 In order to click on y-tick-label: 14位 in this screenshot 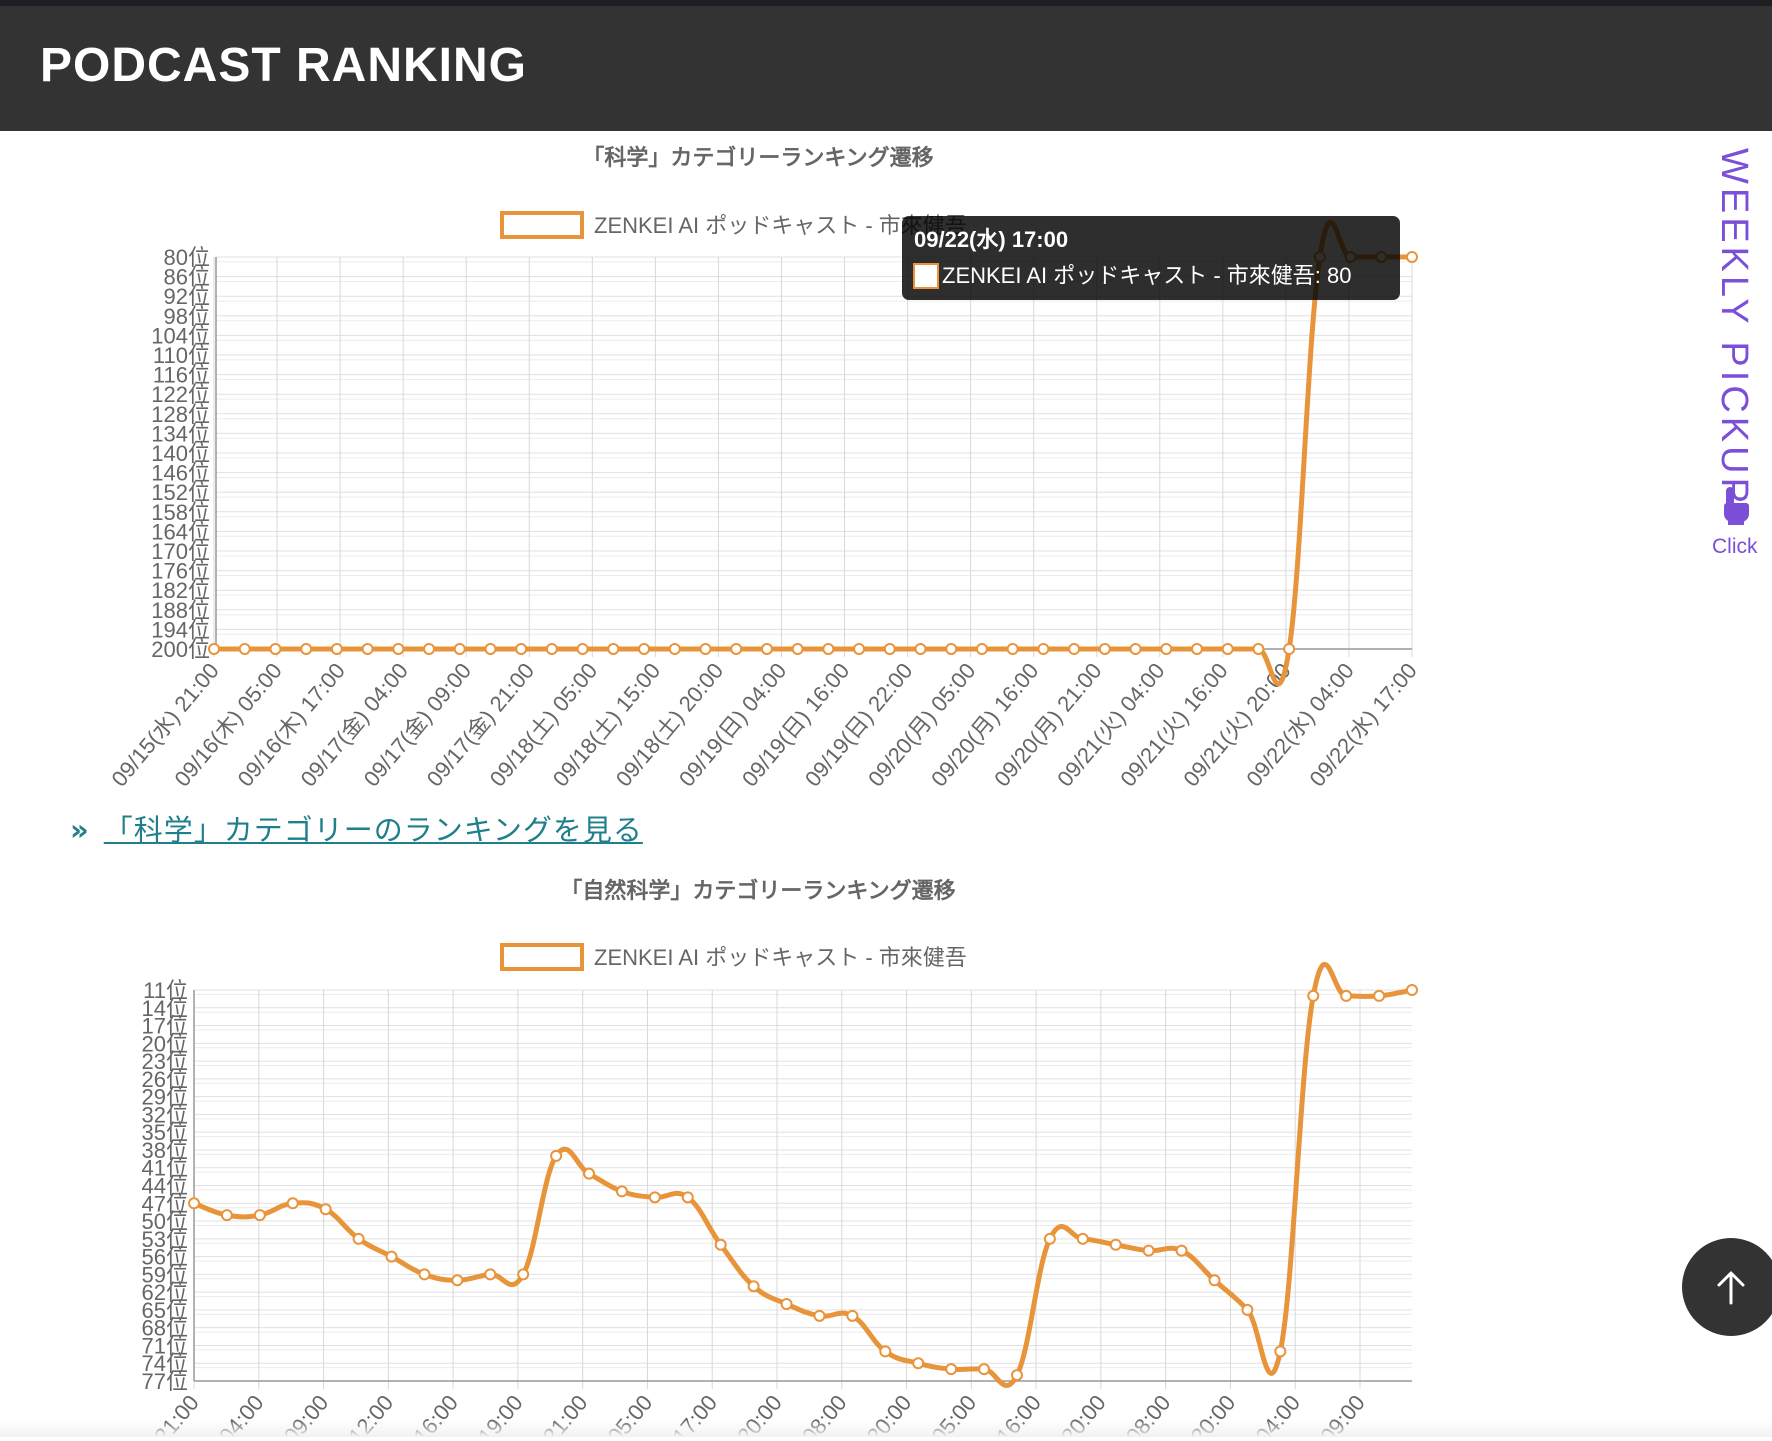, I will do `click(165, 1008)`.